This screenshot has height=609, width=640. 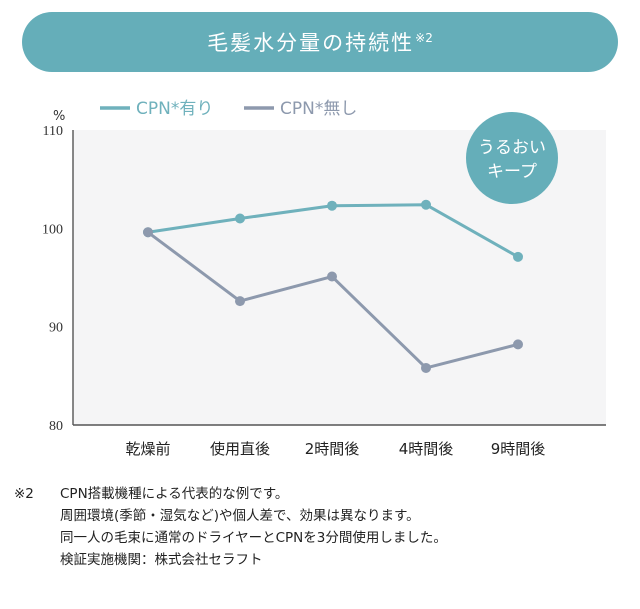 What do you see at coordinates (320, 494) in the screenshot?
I see `footnote-line-1: ※2 CPN搭載機種による代表的な例です。` at bounding box center [320, 494].